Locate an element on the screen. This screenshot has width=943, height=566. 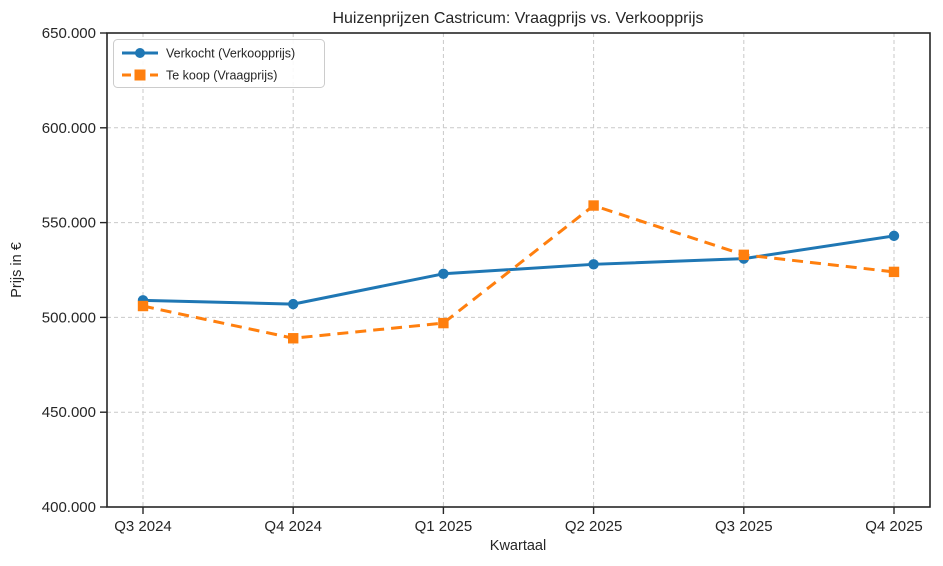
y-axis-label: Prijs in € is located at coordinates (17, 270).